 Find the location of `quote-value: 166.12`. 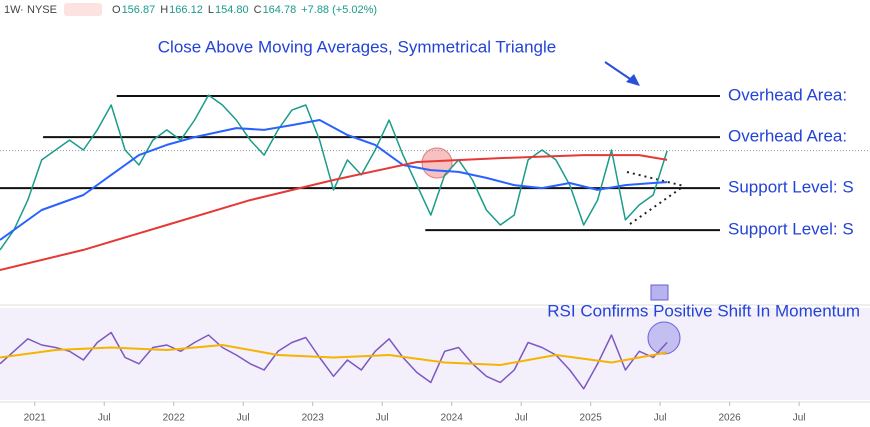

quote-value: 166.12 is located at coordinates (186, 10).